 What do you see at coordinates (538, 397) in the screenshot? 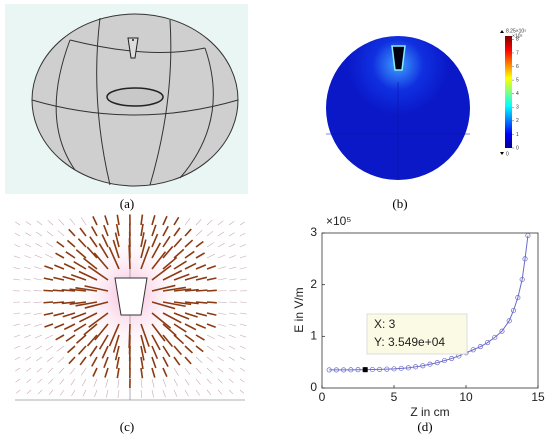
I see `x-tick-label: 15` at bounding box center [538, 397].